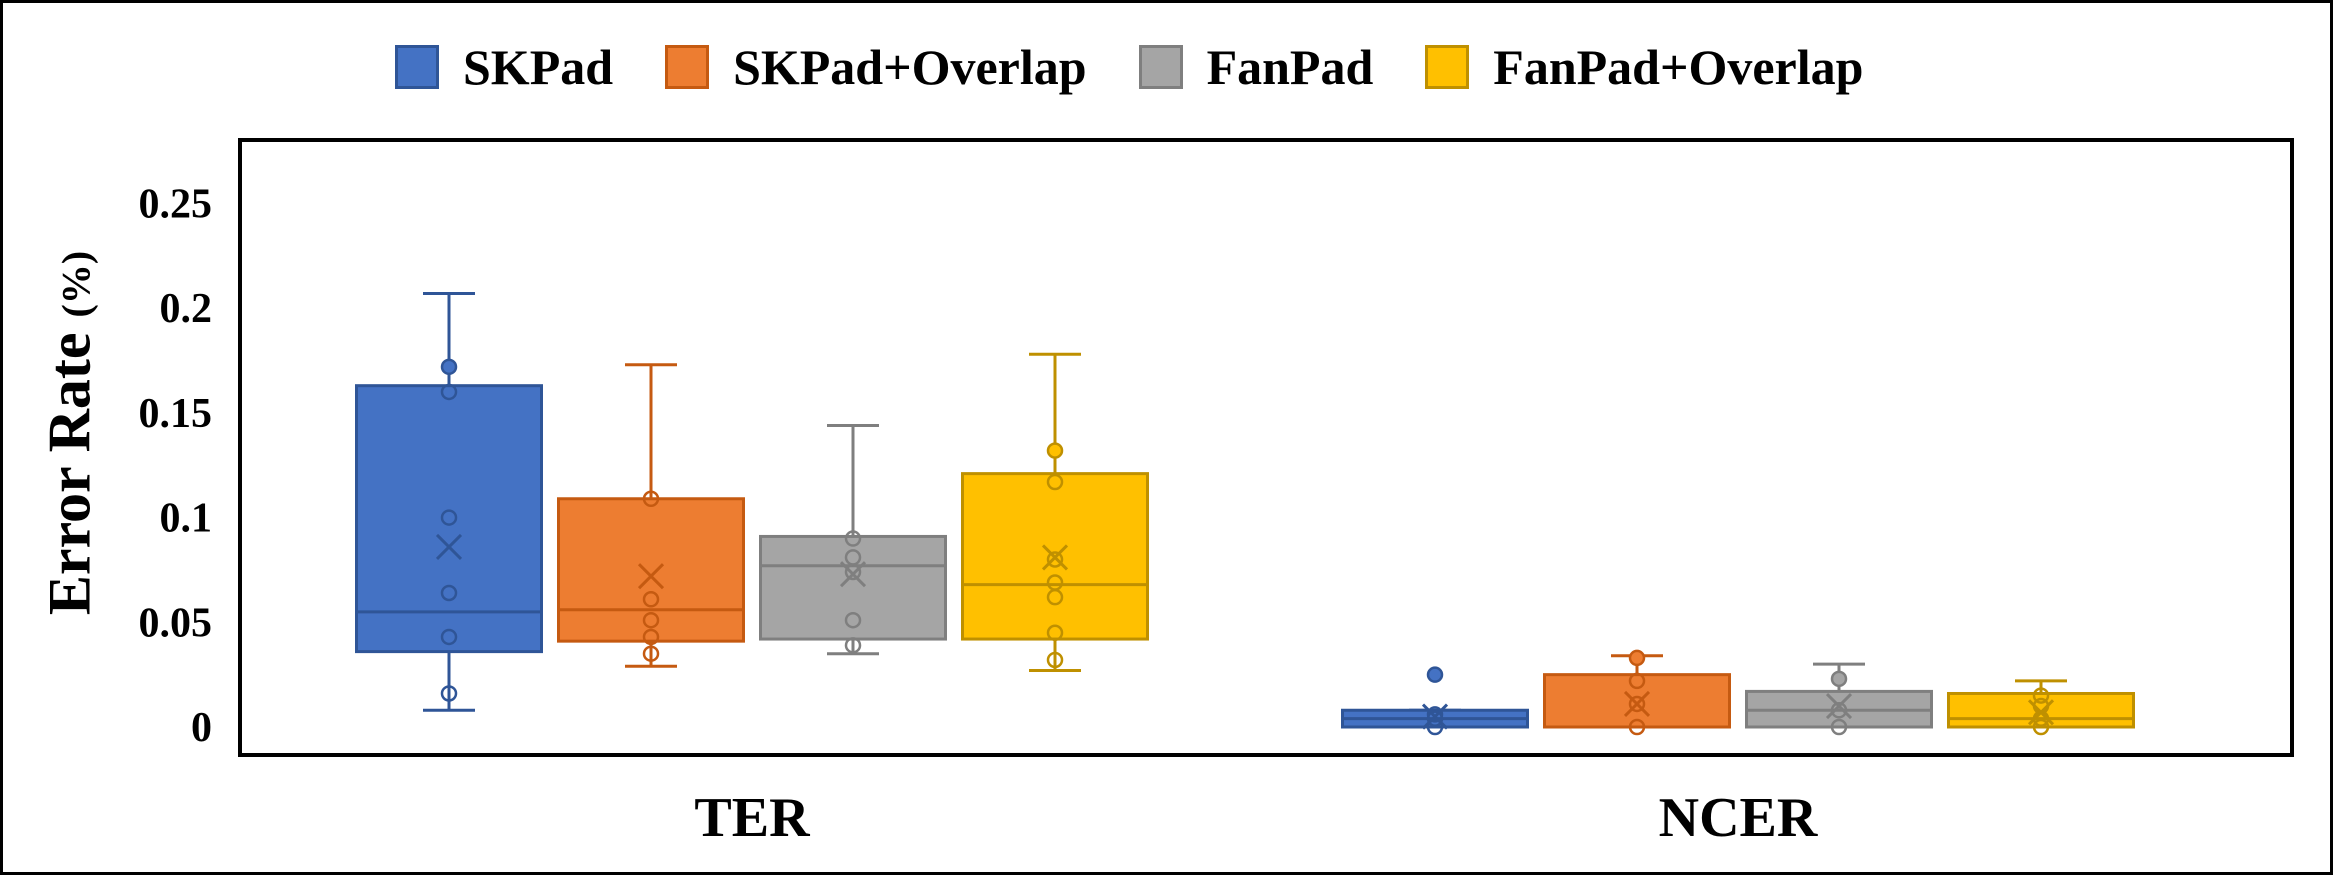 The height and width of the screenshot is (875, 2333). What do you see at coordinates (687, 67) in the screenshot?
I see `legend-swatch-skpad-overlap` at bounding box center [687, 67].